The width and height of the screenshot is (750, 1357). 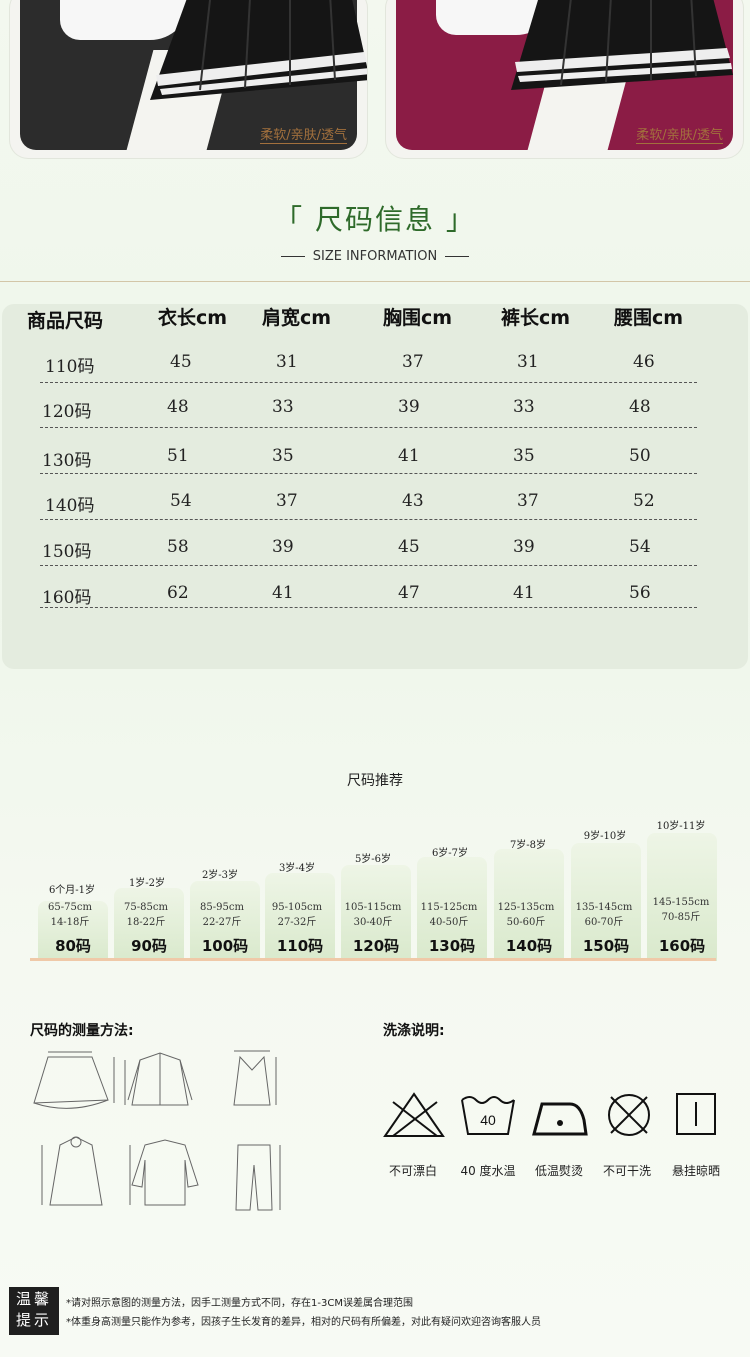 I want to click on recommend-height: 65-75cm, so click(x=70, y=907).